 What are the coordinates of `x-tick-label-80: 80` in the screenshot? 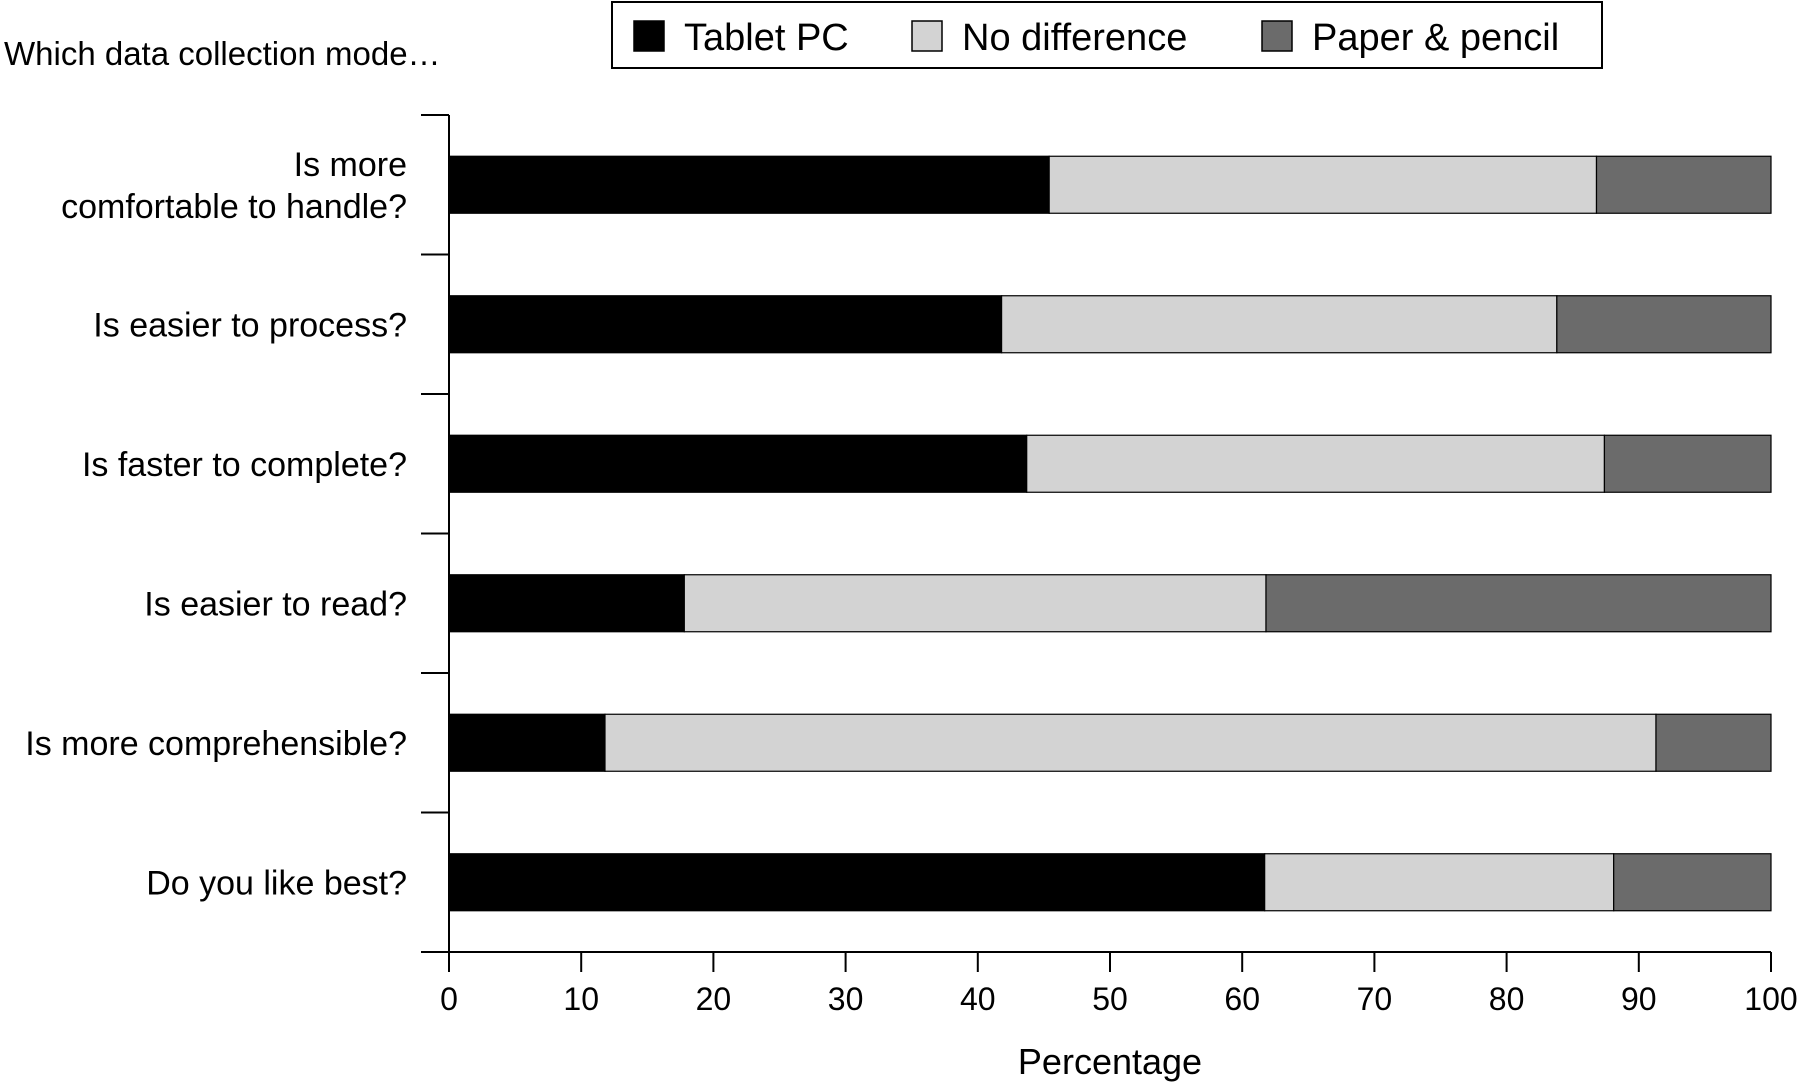 It's located at (1507, 999).